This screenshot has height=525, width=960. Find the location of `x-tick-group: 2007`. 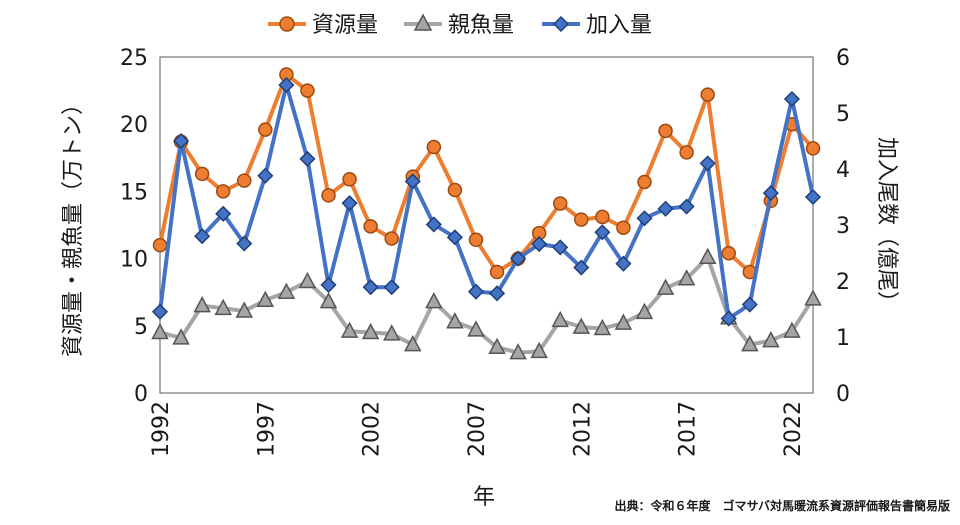

x-tick-group: 2007 is located at coordinates (477, 429).